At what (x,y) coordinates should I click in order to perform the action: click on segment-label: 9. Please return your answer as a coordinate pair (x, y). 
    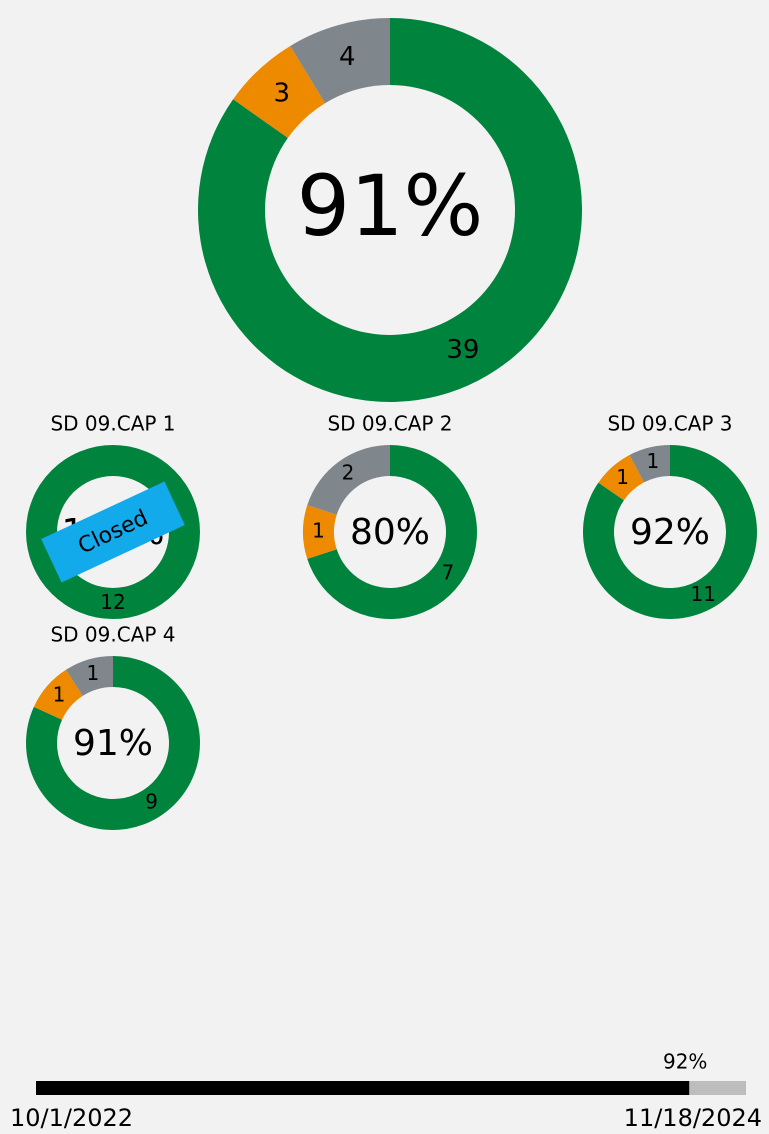
    Looking at the image, I should click on (151, 802).